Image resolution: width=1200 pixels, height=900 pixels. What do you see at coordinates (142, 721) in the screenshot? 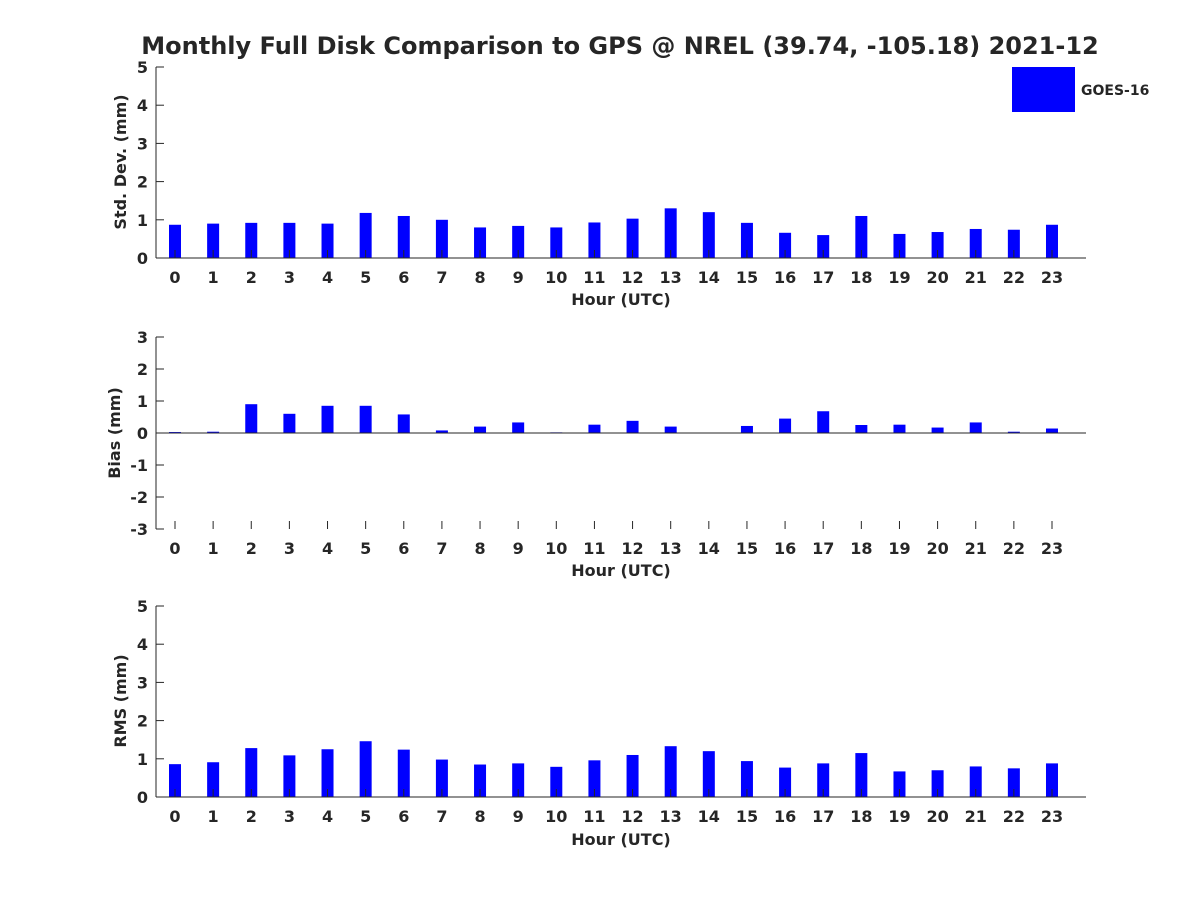
I see `y-tick-label: 2` at bounding box center [142, 721].